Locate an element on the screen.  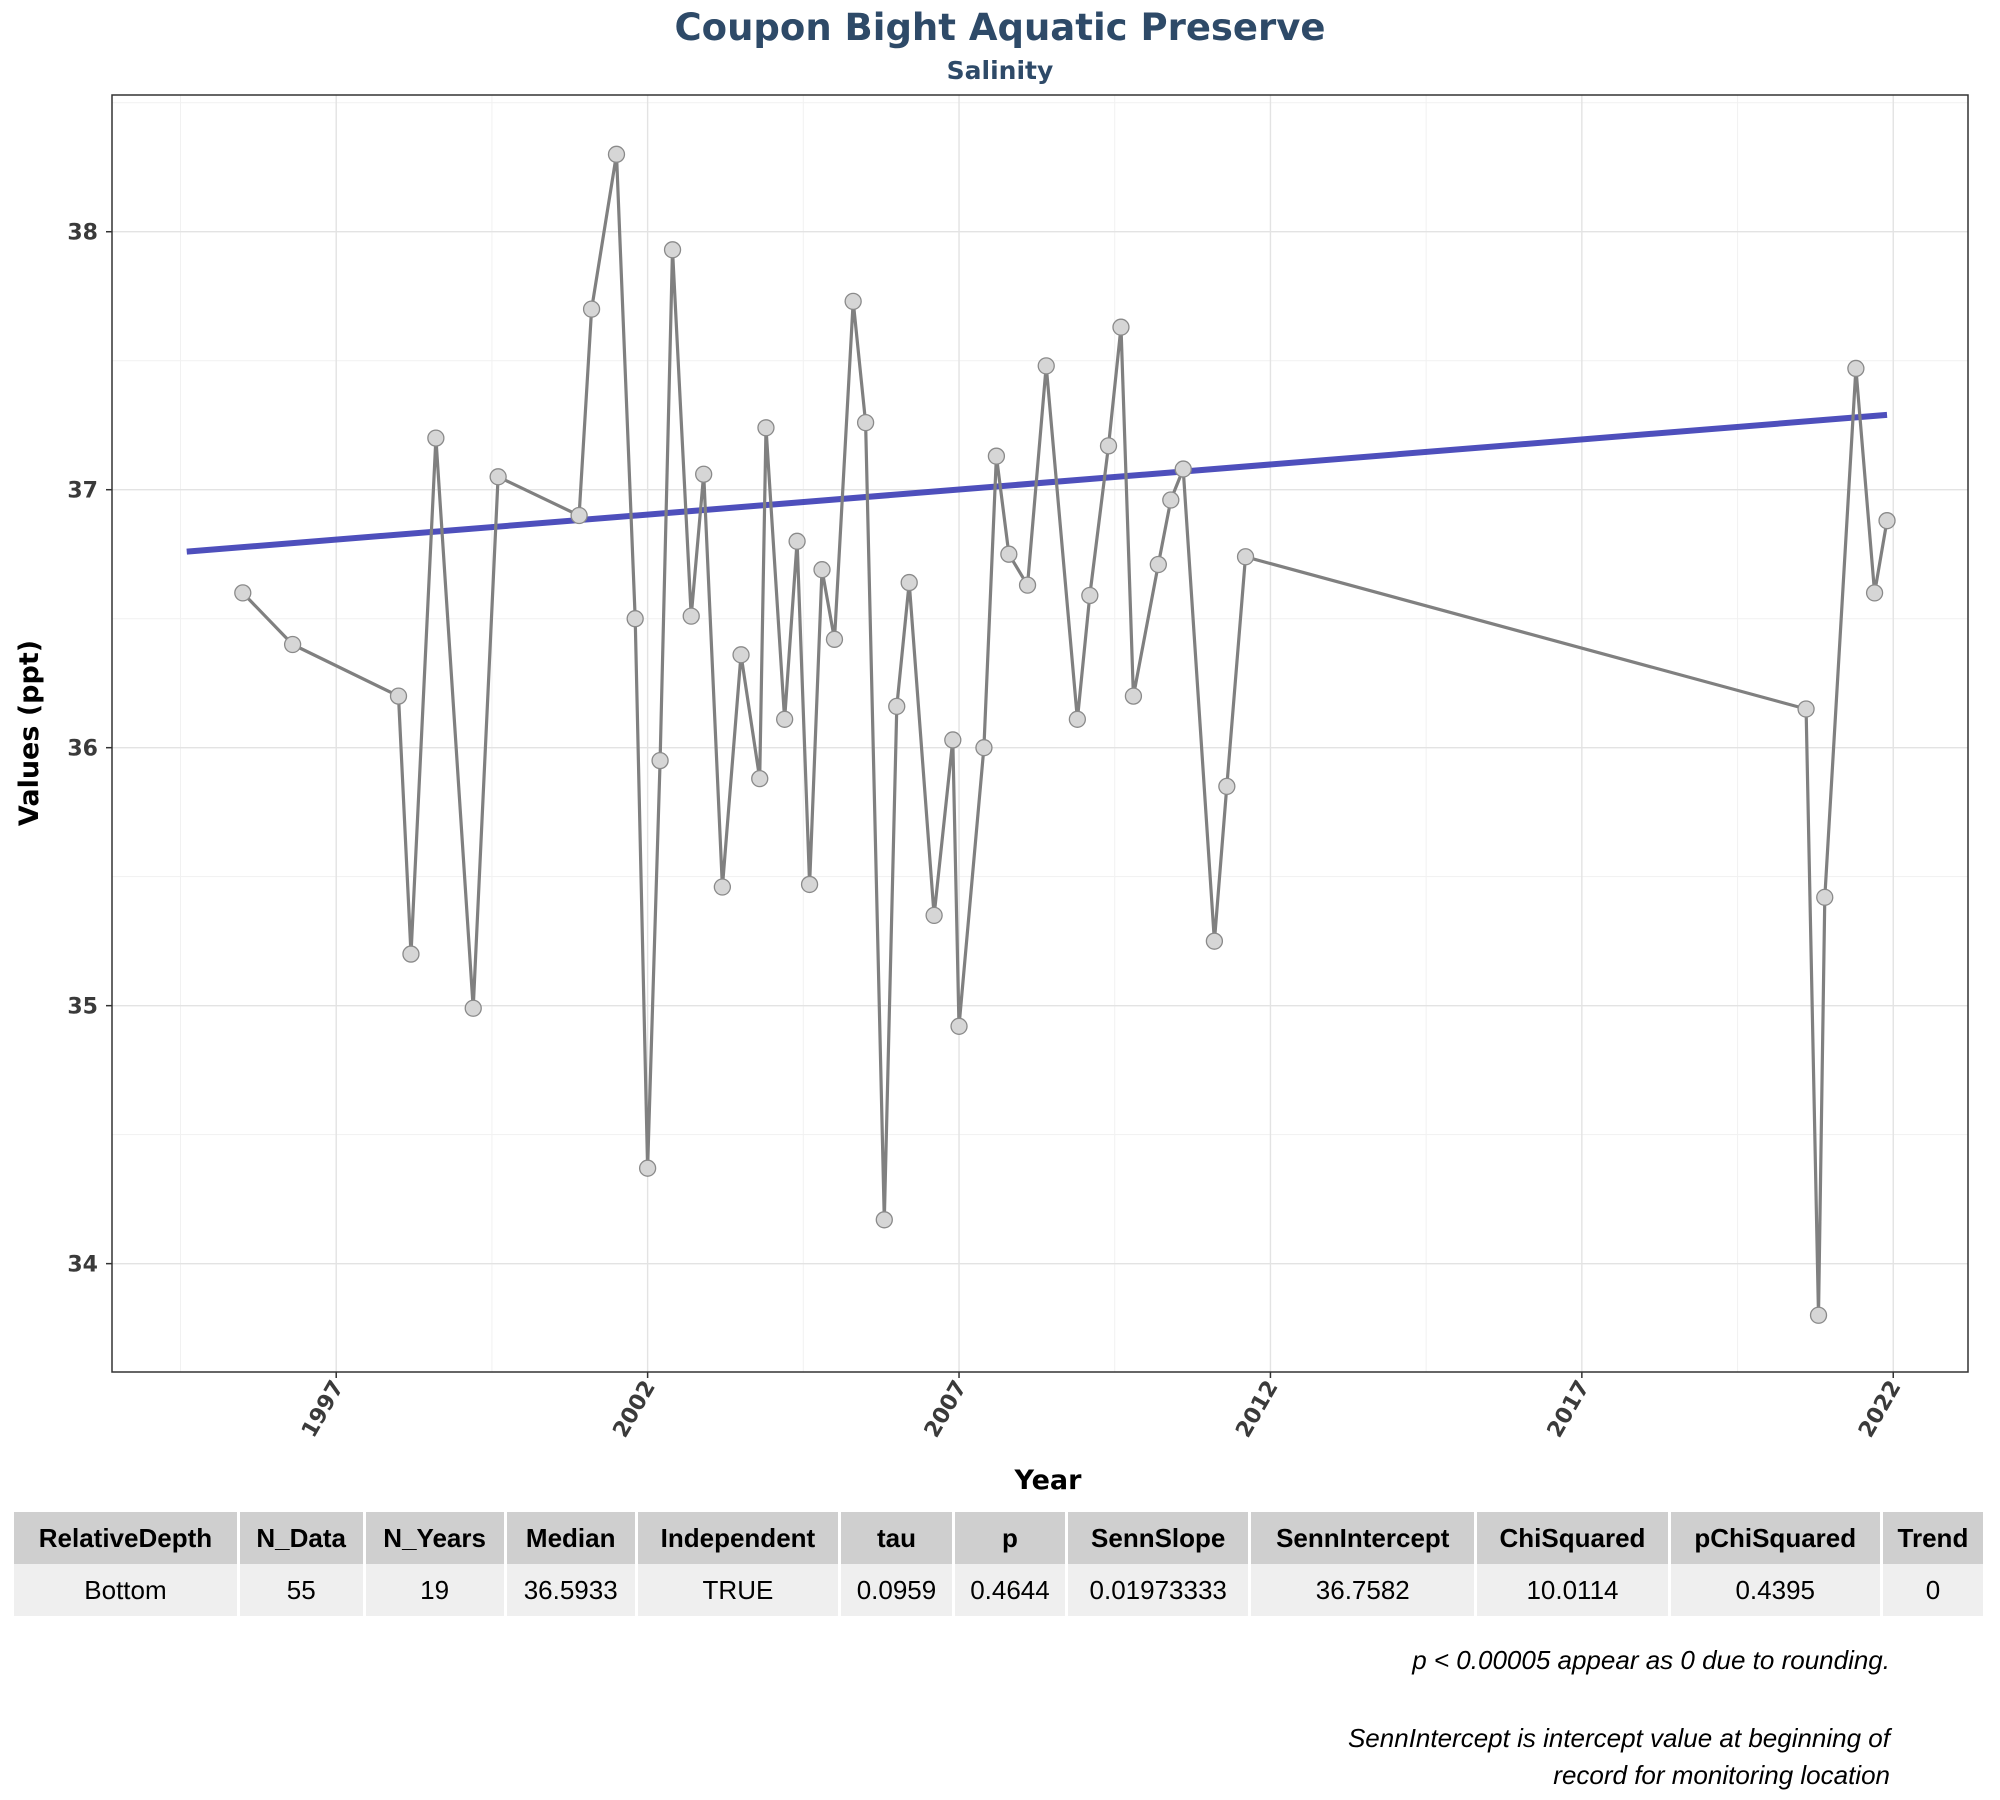
table-header-cell: N_Data is located at coordinates (302, 1538).